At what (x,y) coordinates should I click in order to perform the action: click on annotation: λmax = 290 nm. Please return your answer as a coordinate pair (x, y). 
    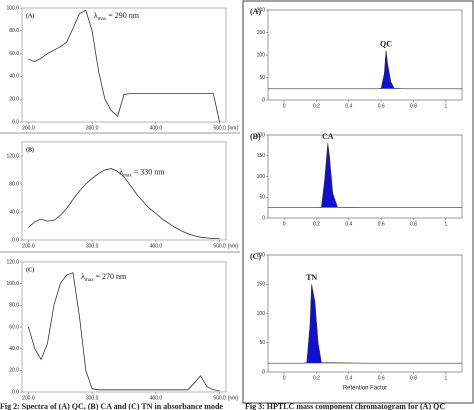
    Looking at the image, I should click on (117, 16).